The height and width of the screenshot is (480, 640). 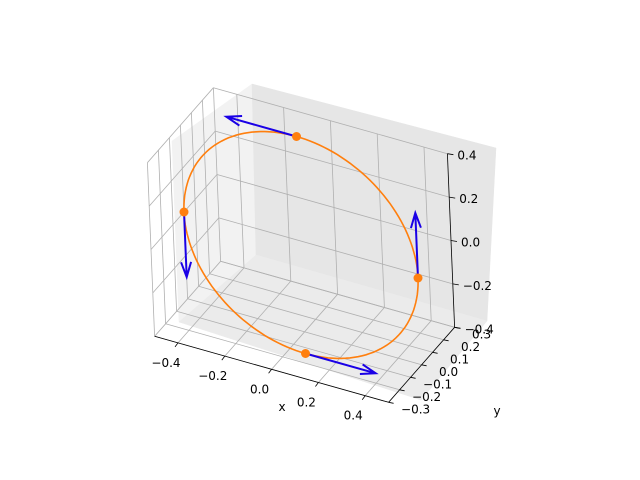 I want to click on y-tick-labels: −0.3−0.2−0.10.00.10.20.3, so click(x=446, y=371).